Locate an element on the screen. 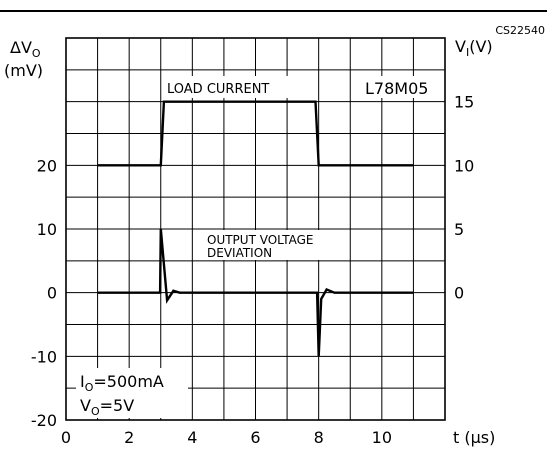 The height and width of the screenshot is (459, 547). deviation-label-bg is located at coordinates (273, 245).